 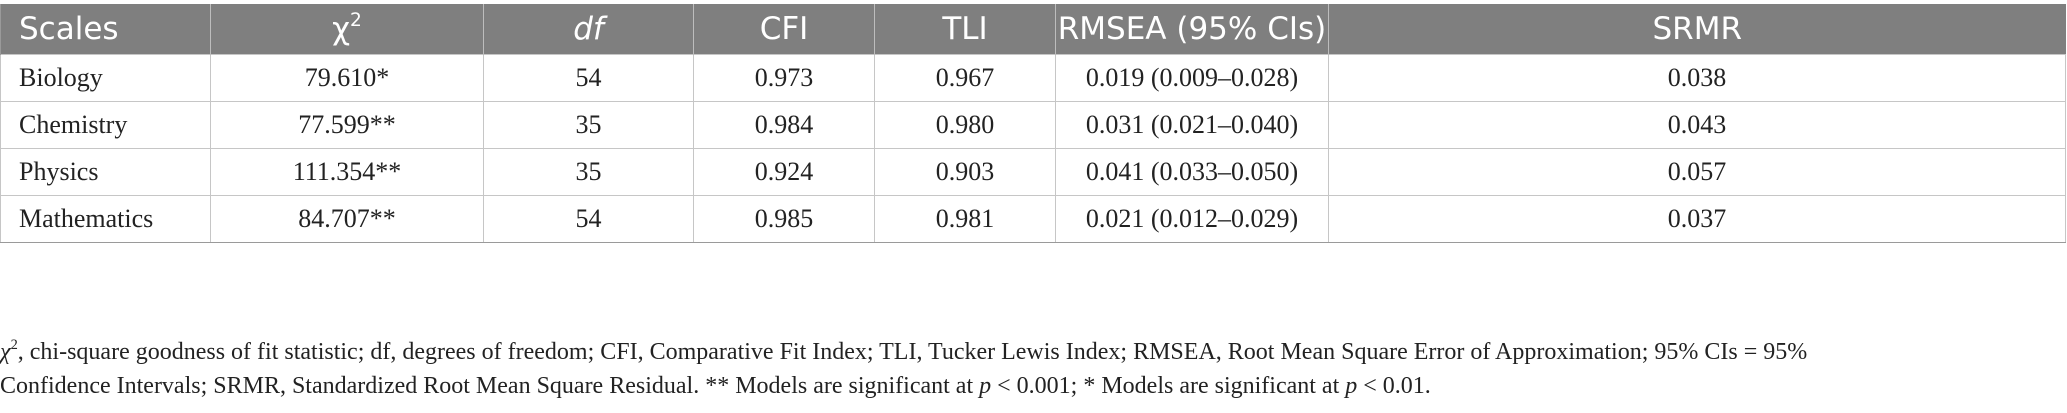 I want to click on footnote-text-2c: < 0.01., so click(x=1394, y=386).